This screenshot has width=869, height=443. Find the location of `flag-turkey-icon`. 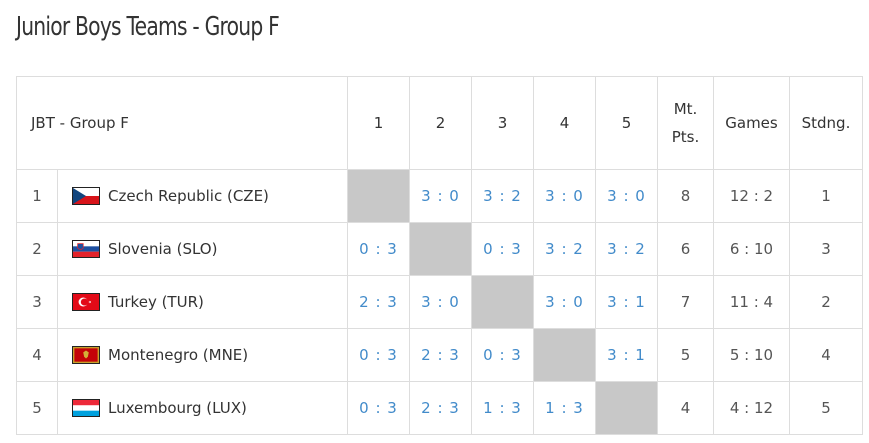

flag-turkey-icon is located at coordinates (86, 302).